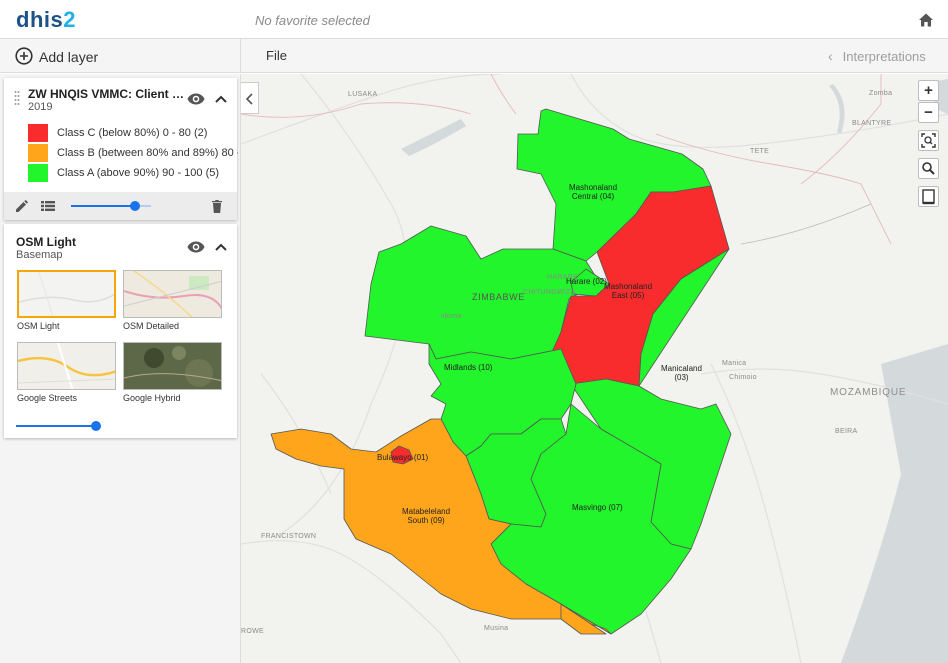 This screenshot has height=663, width=948. What do you see at coordinates (562, 277) in the screenshot?
I see `place-harare: HARARE` at bounding box center [562, 277].